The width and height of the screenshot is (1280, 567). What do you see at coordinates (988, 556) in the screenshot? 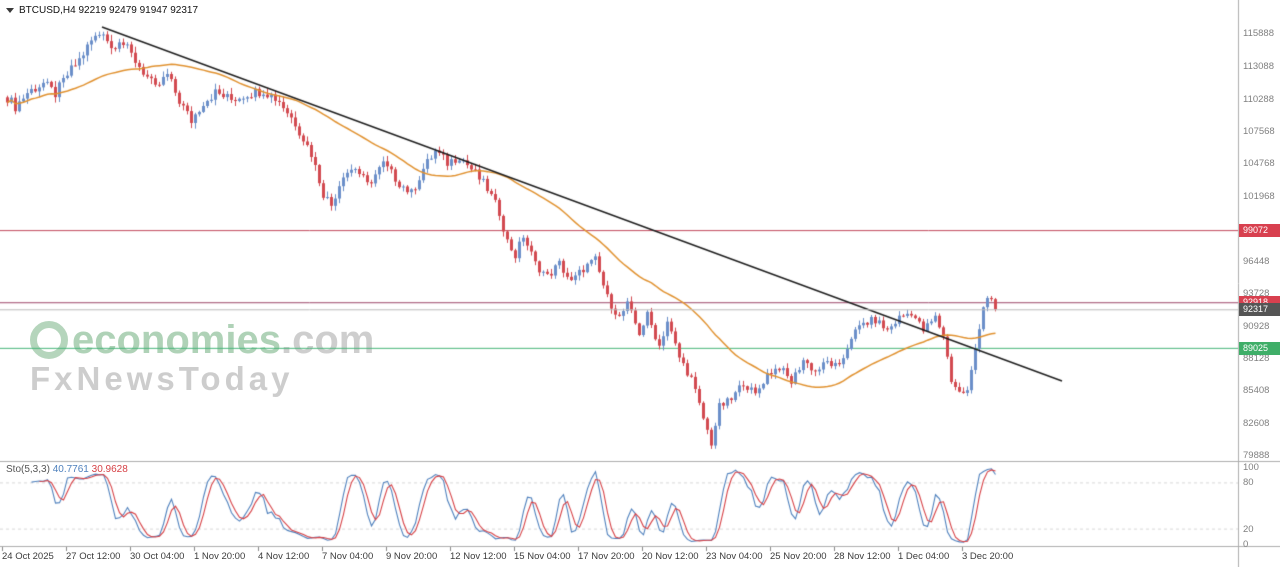
I see `time-axis-label: 3 Dec 20:00` at bounding box center [988, 556].